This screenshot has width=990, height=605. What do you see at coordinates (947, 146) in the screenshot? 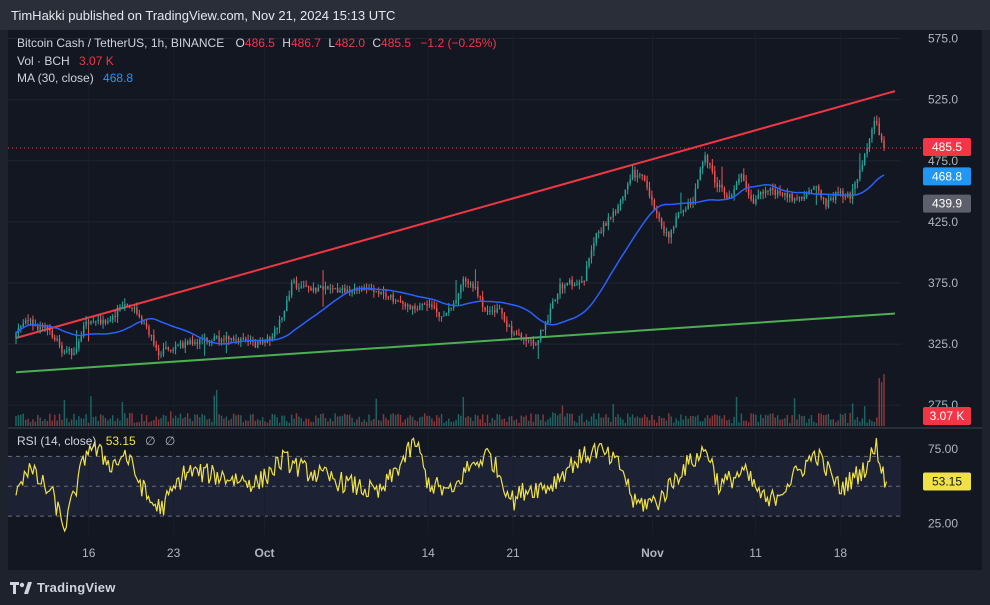
I see `current-price-tag: 485.5` at bounding box center [947, 146].